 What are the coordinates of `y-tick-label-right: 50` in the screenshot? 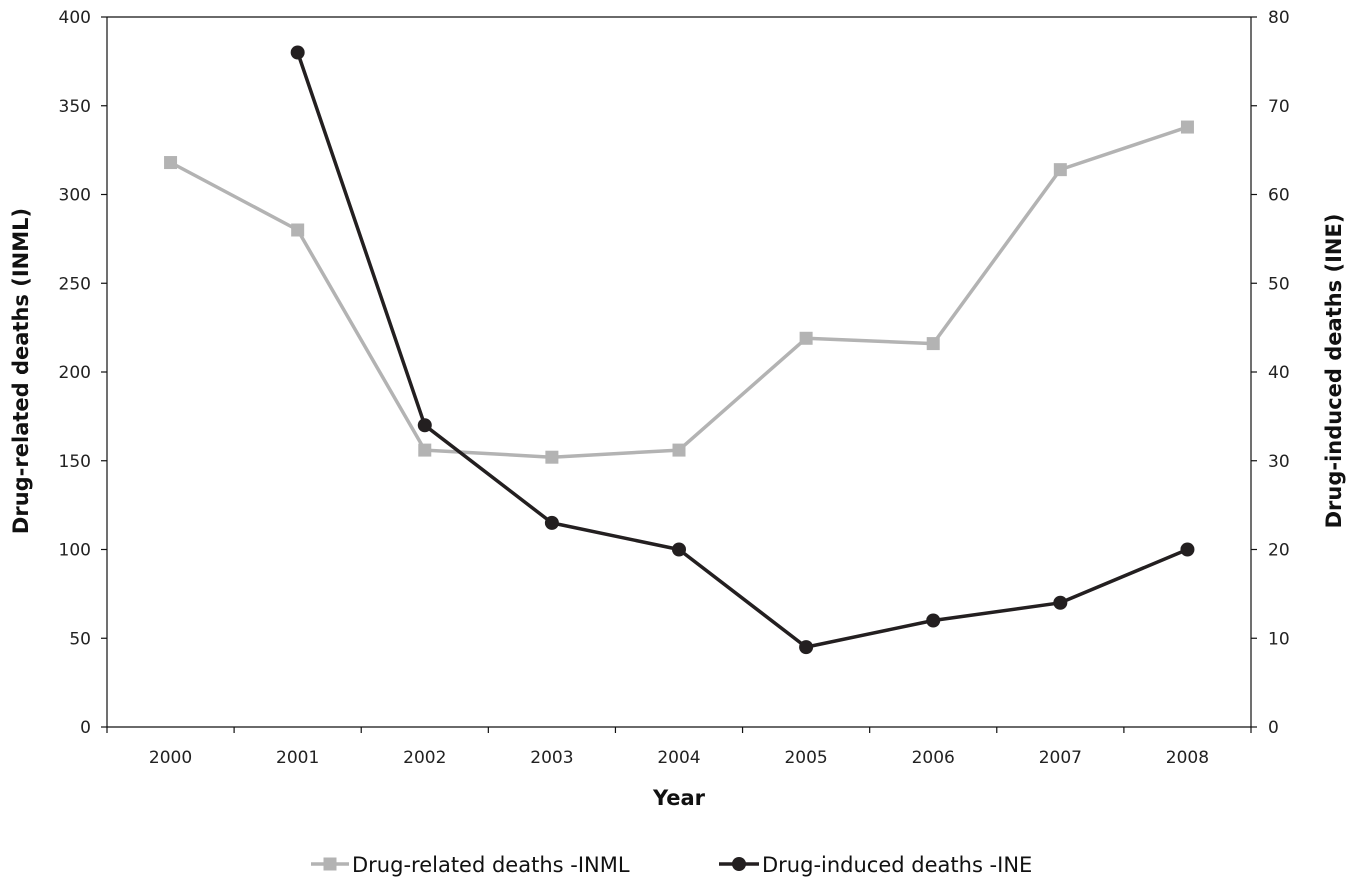 It's located at (1279, 284).